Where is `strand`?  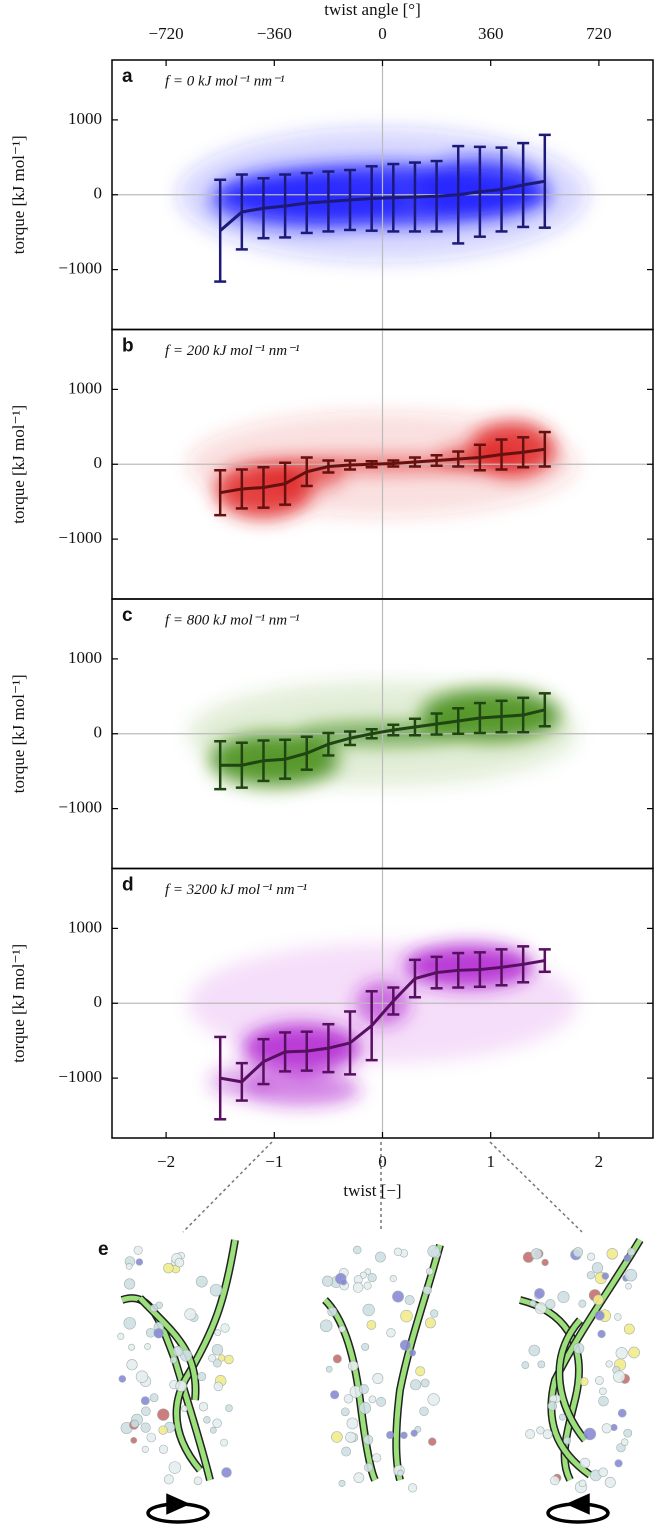 strand is located at coordinates (595, 1358).